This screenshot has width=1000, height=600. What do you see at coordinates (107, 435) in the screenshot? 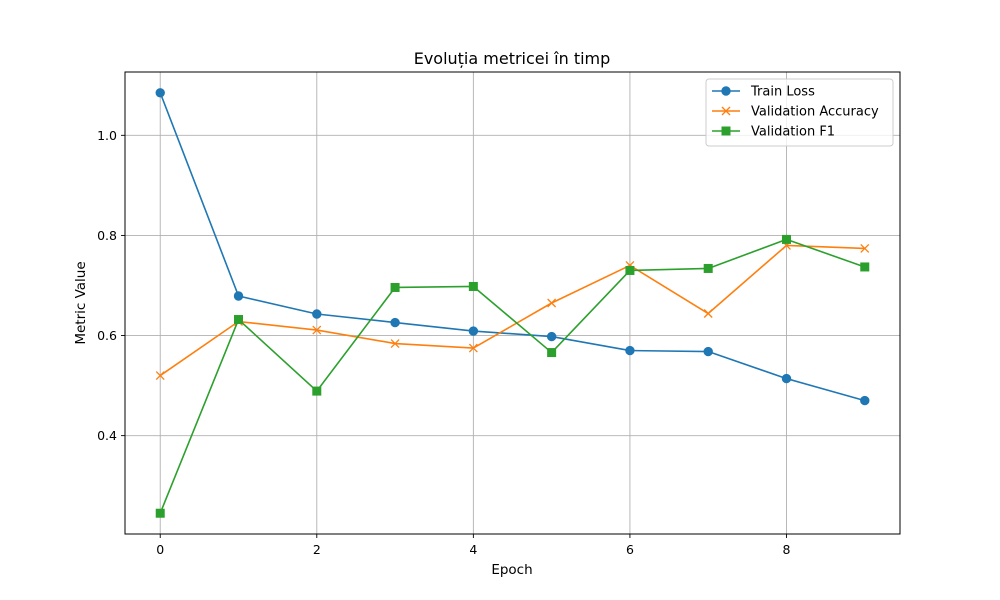
I see `y-tick-label: 0.4` at bounding box center [107, 435].